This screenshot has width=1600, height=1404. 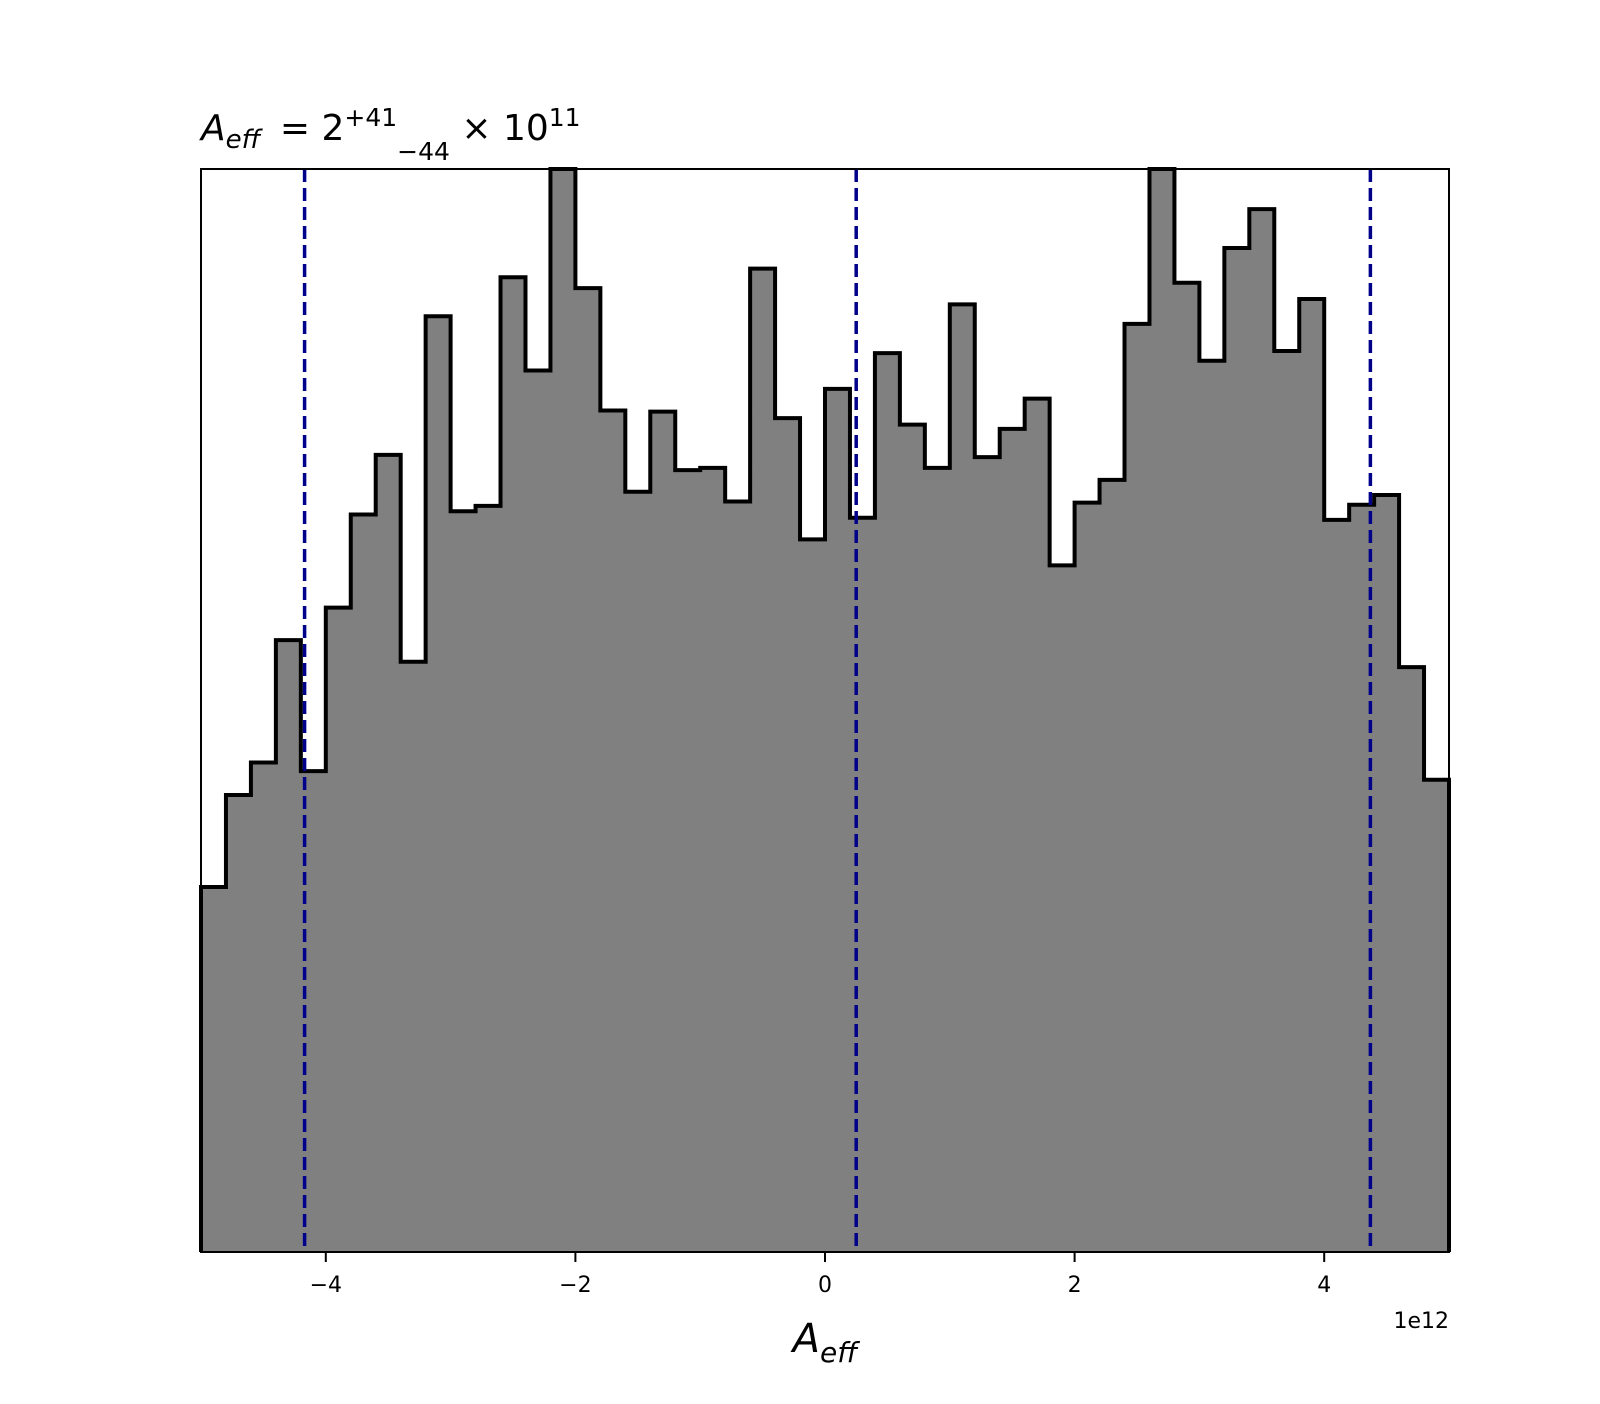 What do you see at coordinates (805, 1339) in the screenshot?
I see `x-axis-label-symbol: A` at bounding box center [805, 1339].